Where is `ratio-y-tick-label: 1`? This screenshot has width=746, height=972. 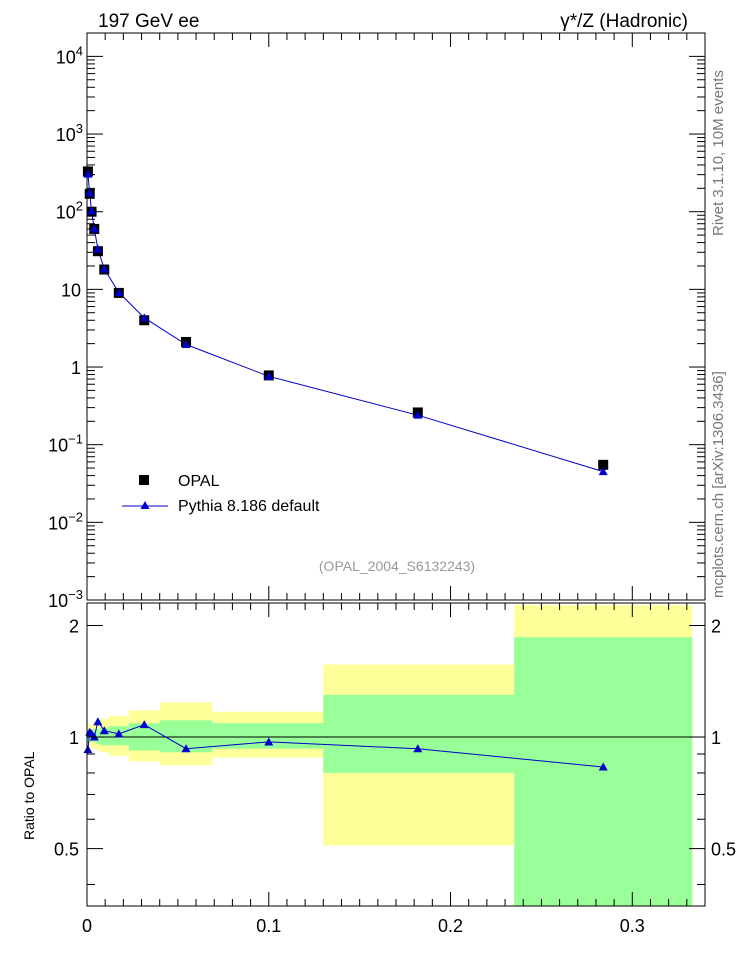 ratio-y-tick-label: 1 is located at coordinates (74, 738).